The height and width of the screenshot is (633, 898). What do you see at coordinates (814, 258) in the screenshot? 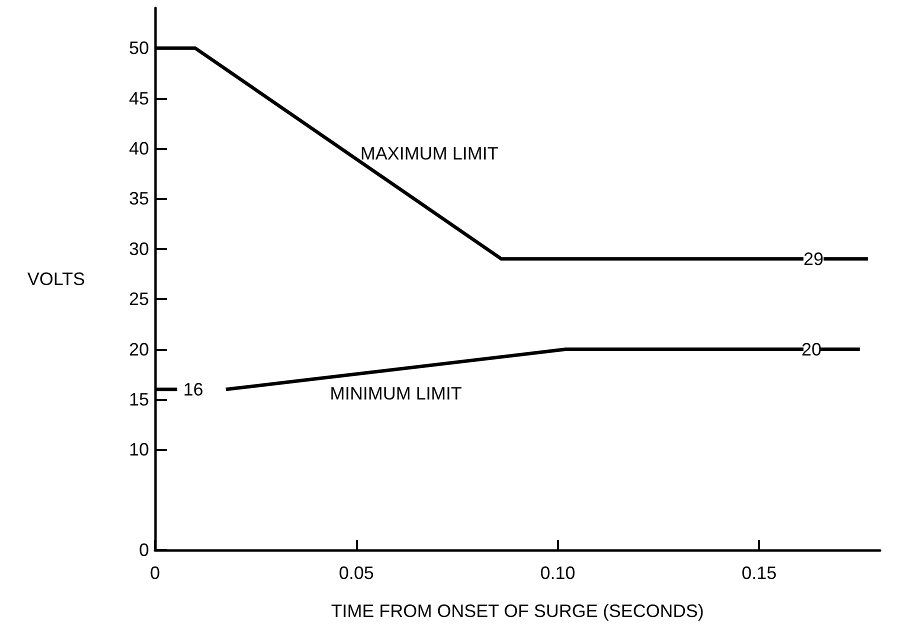
I see `annotation: 29` at bounding box center [814, 258].